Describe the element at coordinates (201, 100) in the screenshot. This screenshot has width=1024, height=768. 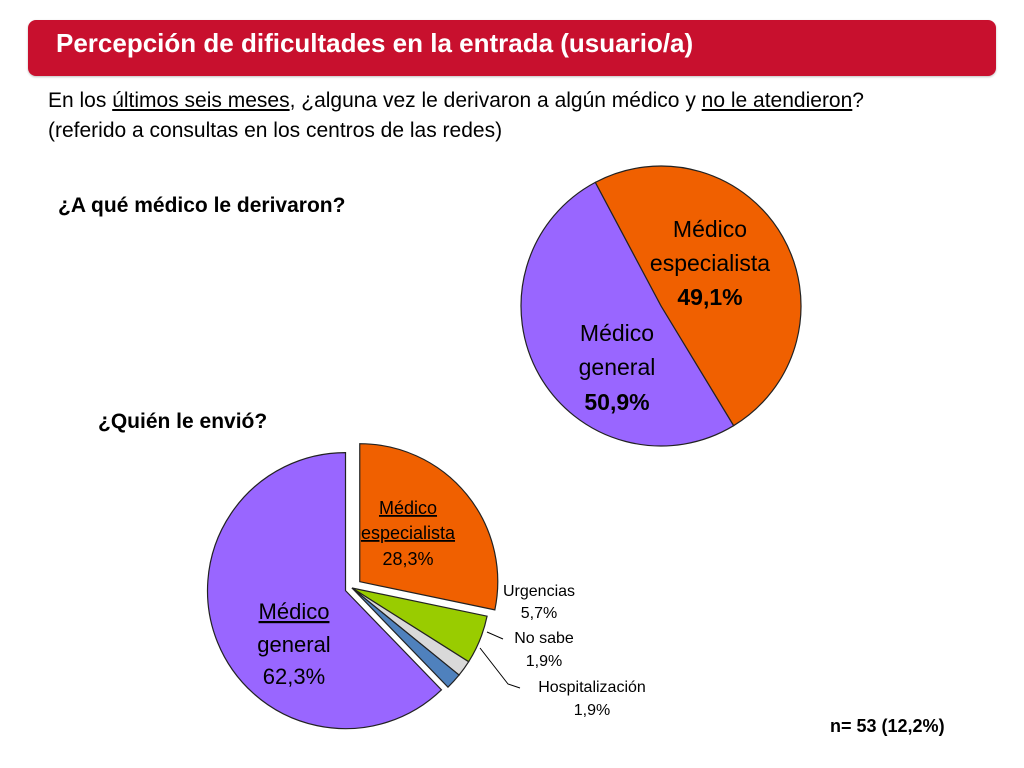
I see `question-part-2: últimos seis meses` at that location.